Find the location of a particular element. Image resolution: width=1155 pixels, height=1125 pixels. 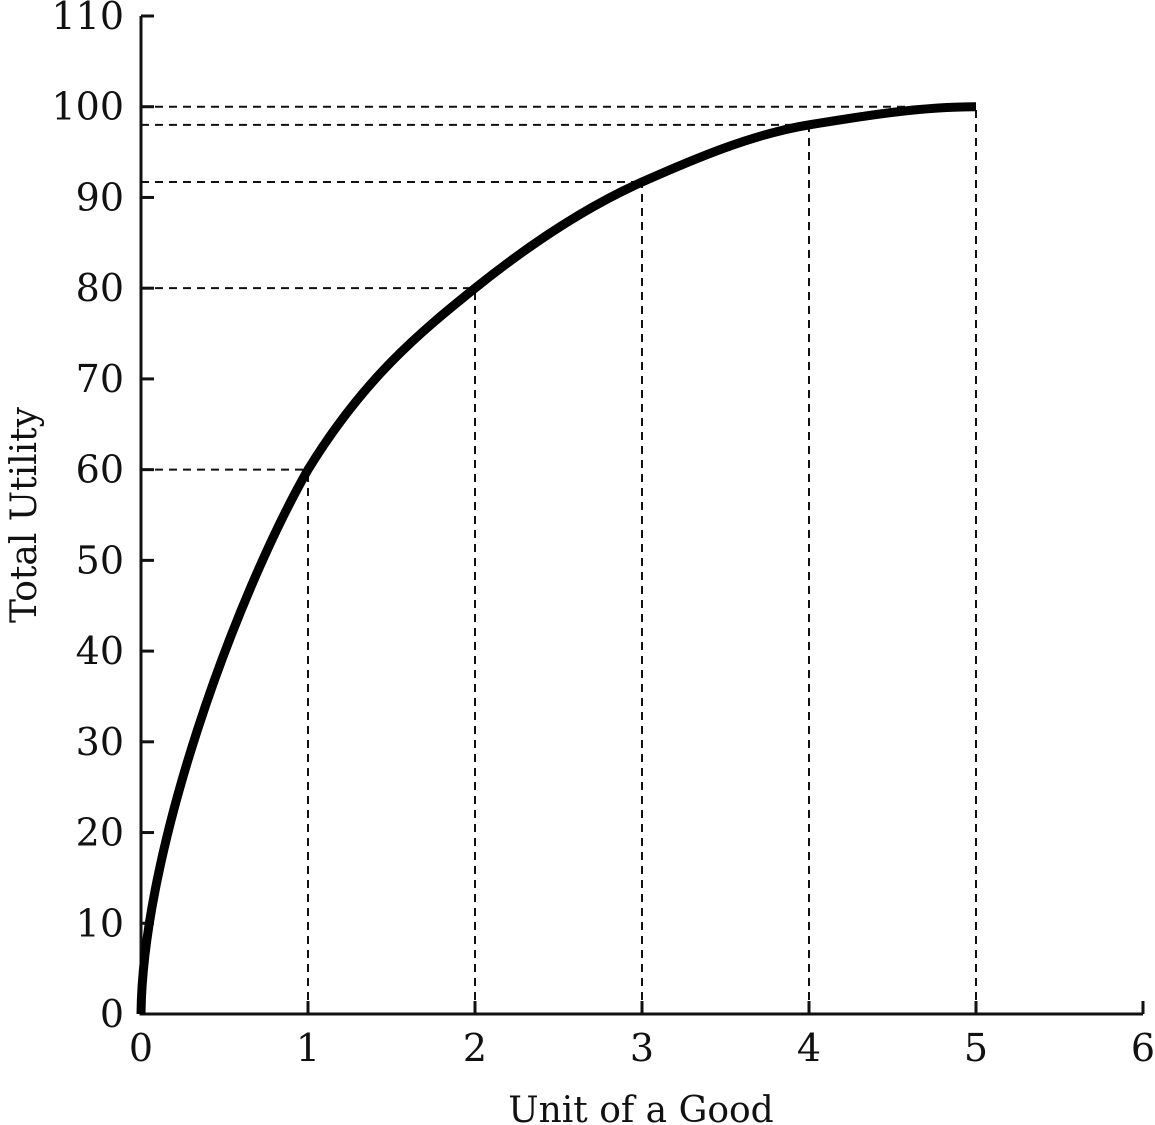

y-tick-label-30: 30 is located at coordinates (100, 742).